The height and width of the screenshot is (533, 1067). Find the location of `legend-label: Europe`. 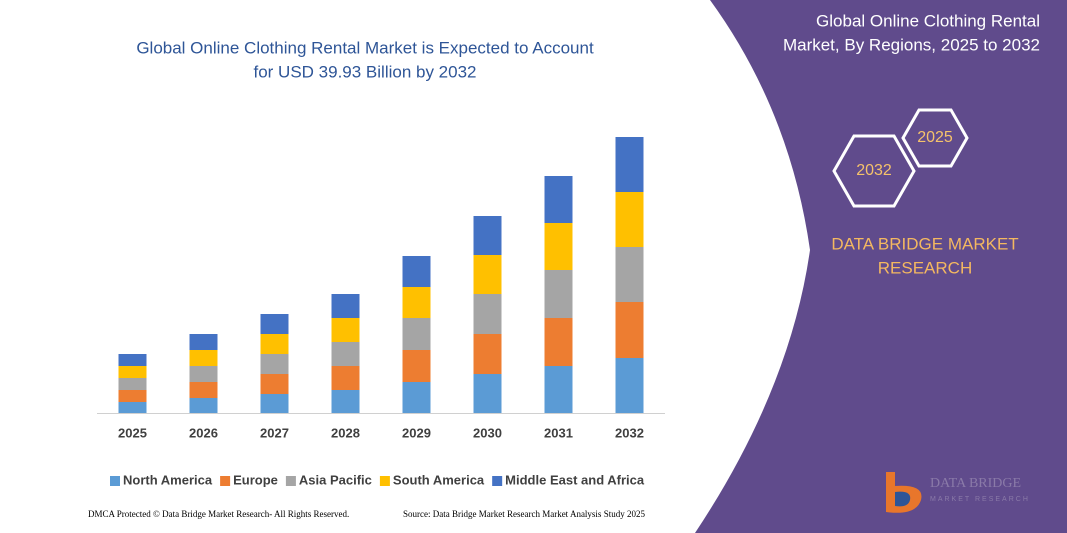

legend-label: Europe is located at coordinates (255, 479).